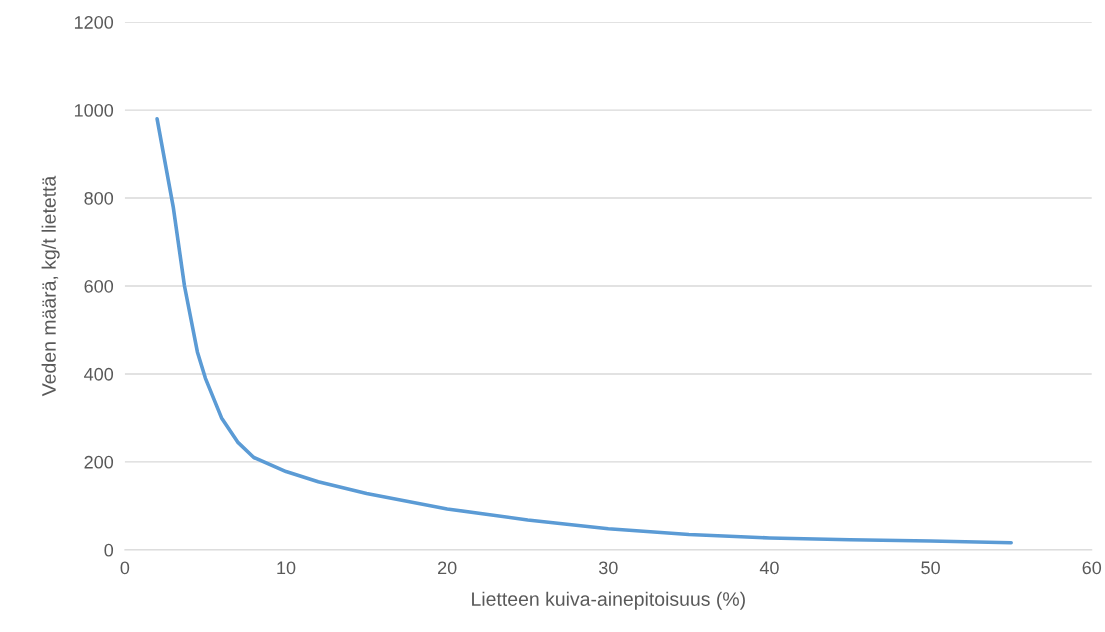 The image size is (1105, 632). I want to click on y-tick-label: 1200, so click(94, 22).